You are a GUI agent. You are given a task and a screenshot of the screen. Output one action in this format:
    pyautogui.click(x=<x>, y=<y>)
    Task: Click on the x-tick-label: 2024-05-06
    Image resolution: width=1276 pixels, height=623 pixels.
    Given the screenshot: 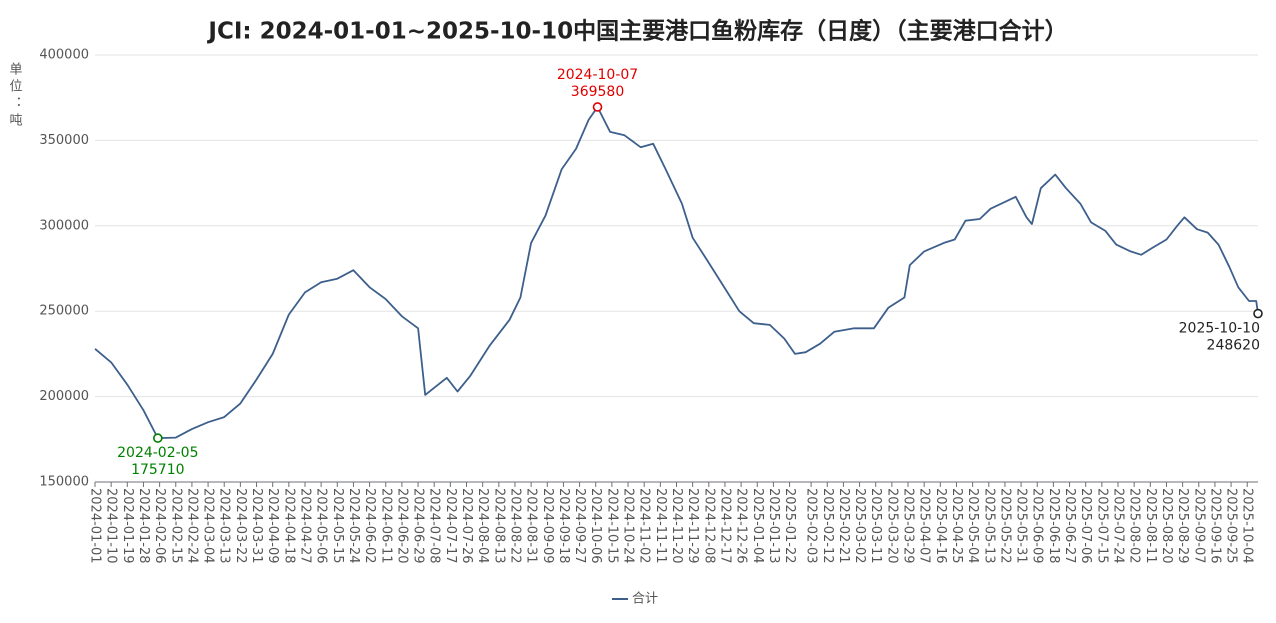 What is the action you would take?
    pyautogui.click(x=321, y=526)
    